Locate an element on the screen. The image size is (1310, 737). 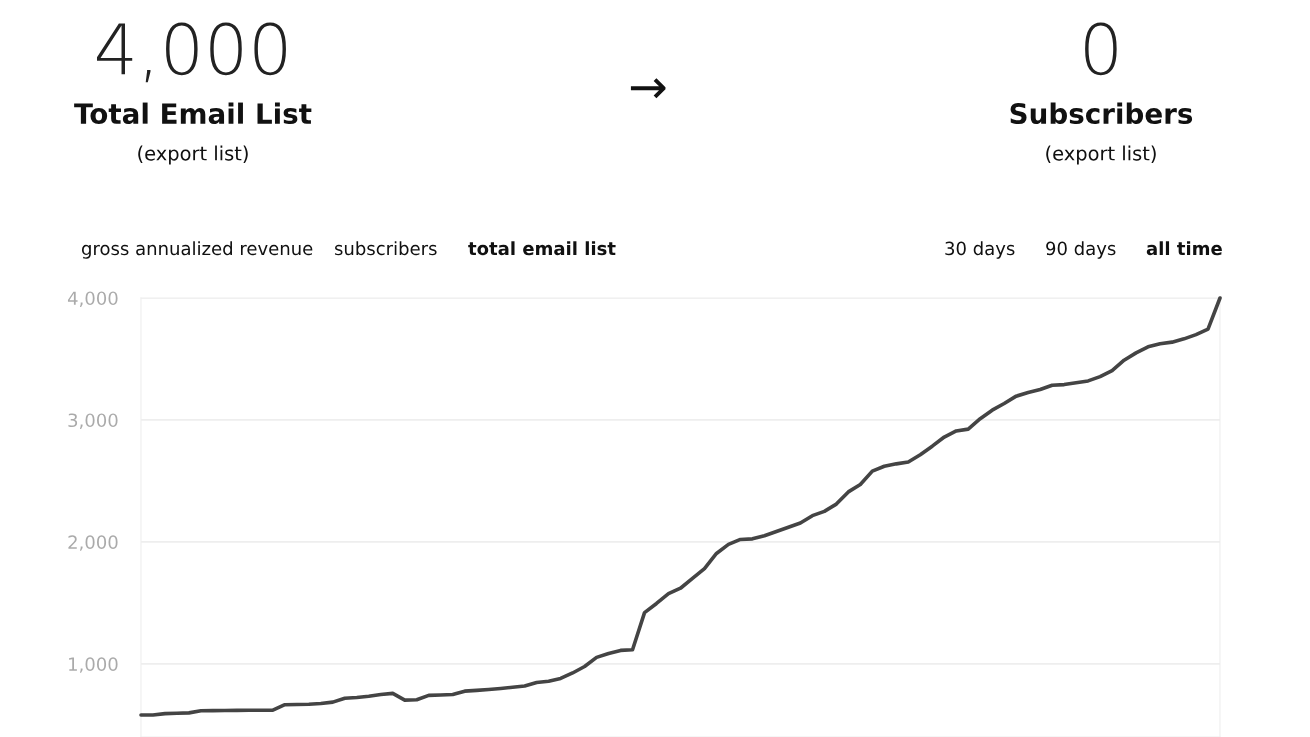
text: 30 days is located at coordinates (980, 250).